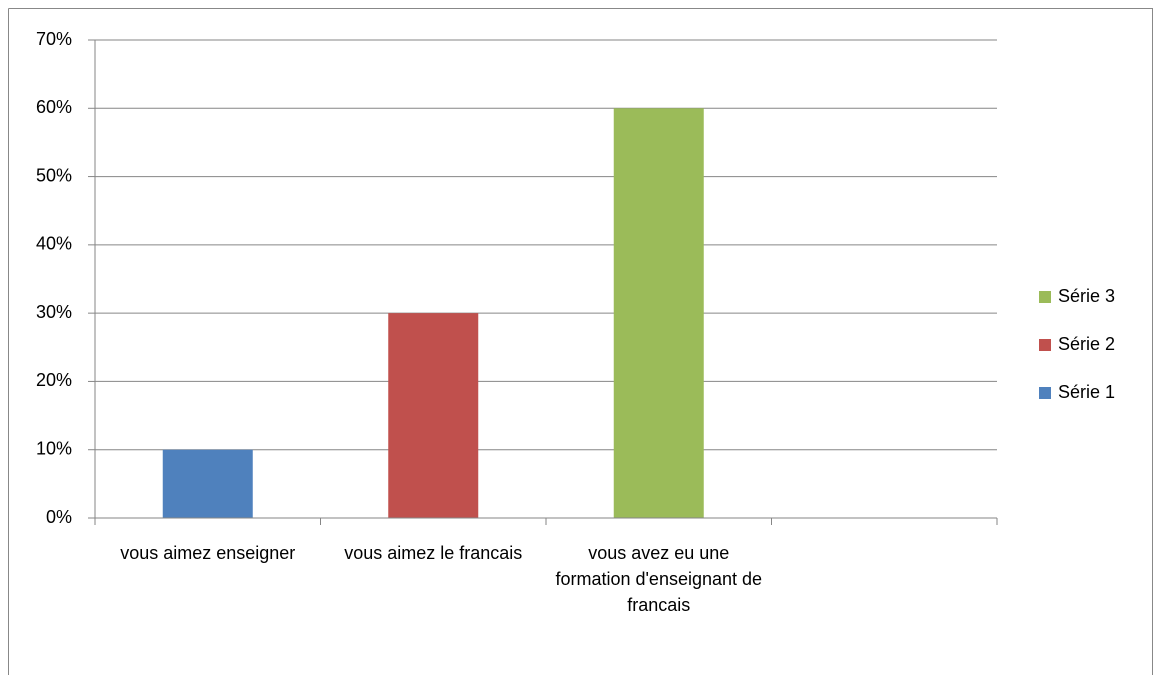 The height and width of the screenshot is (675, 1153). I want to click on y-tick-label: 70%, so click(54, 39).